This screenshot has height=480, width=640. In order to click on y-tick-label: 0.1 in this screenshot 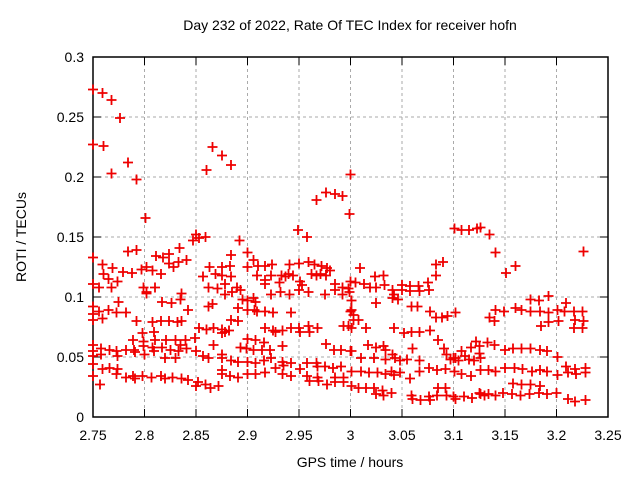, I will do `click(75, 297)`.